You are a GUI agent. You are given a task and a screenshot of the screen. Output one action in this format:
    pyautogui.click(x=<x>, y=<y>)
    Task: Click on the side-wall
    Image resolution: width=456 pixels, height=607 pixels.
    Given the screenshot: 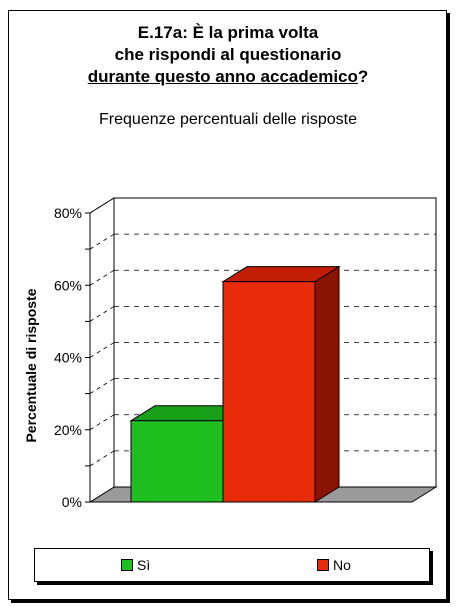 What is the action you would take?
    pyautogui.click(x=102, y=350)
    